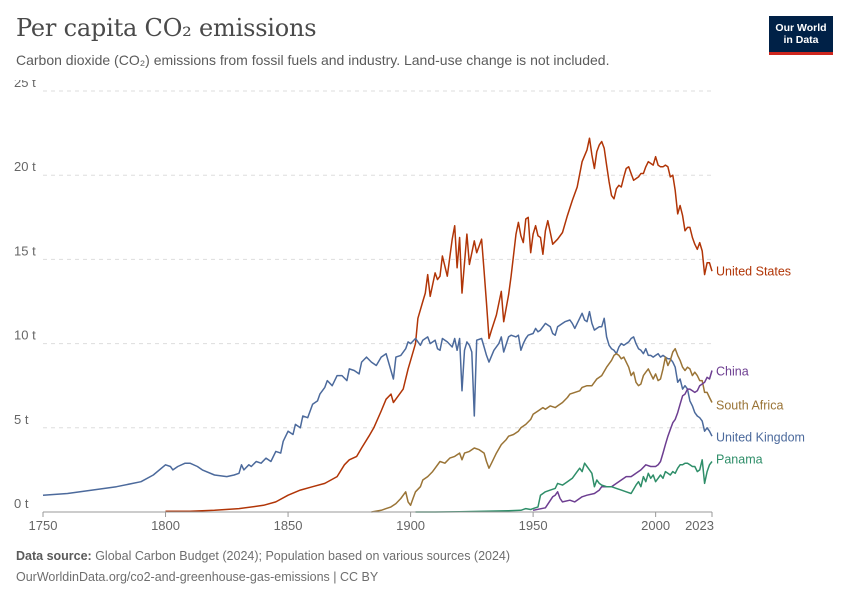 Image resolution: width=850 pixels, height=600 pixels. Describe the element at coordinates (43, 525) in the screenshot. I see `x-tick-label: 1750` at that location.